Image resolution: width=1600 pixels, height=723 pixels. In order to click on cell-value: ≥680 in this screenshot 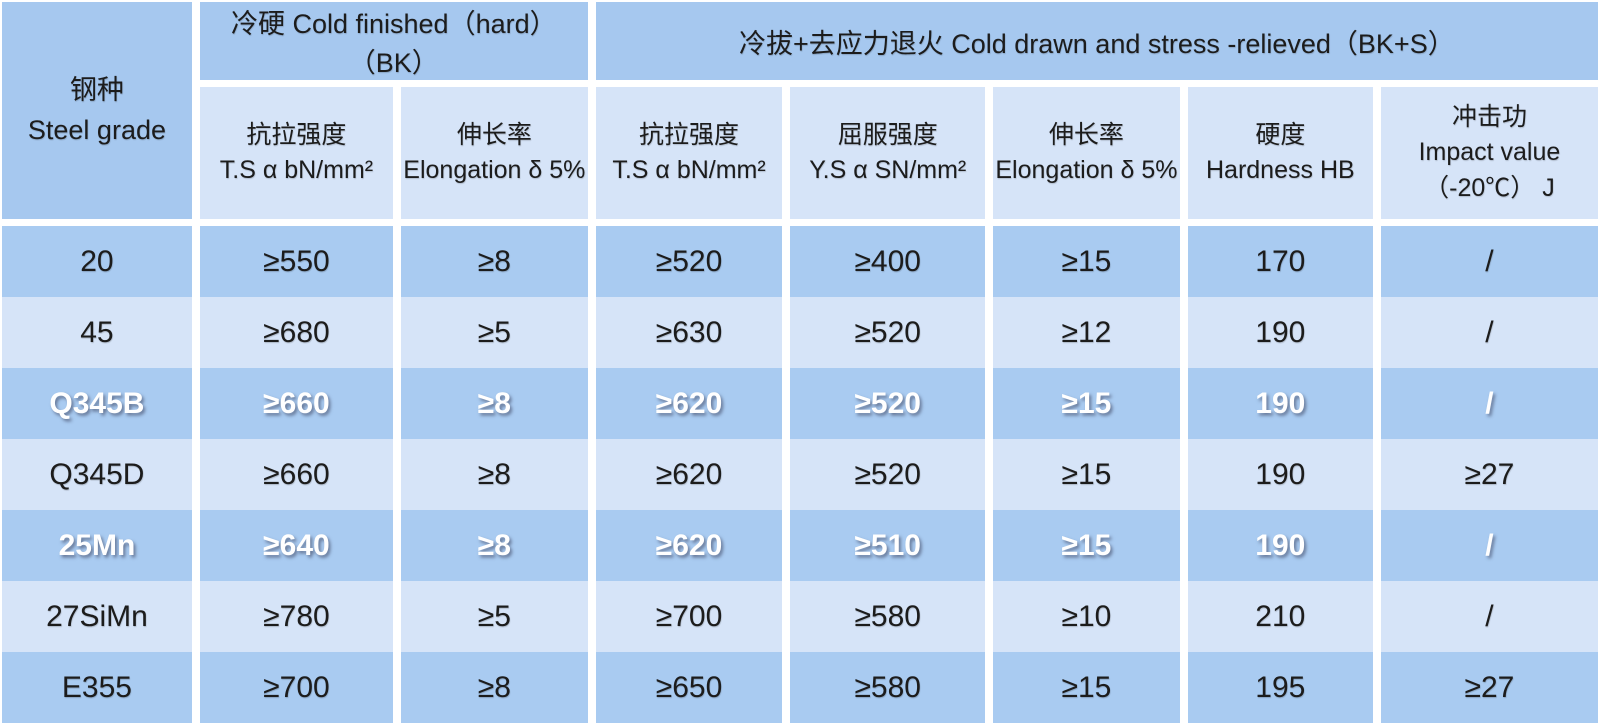, I will do `click(300, 332)`.